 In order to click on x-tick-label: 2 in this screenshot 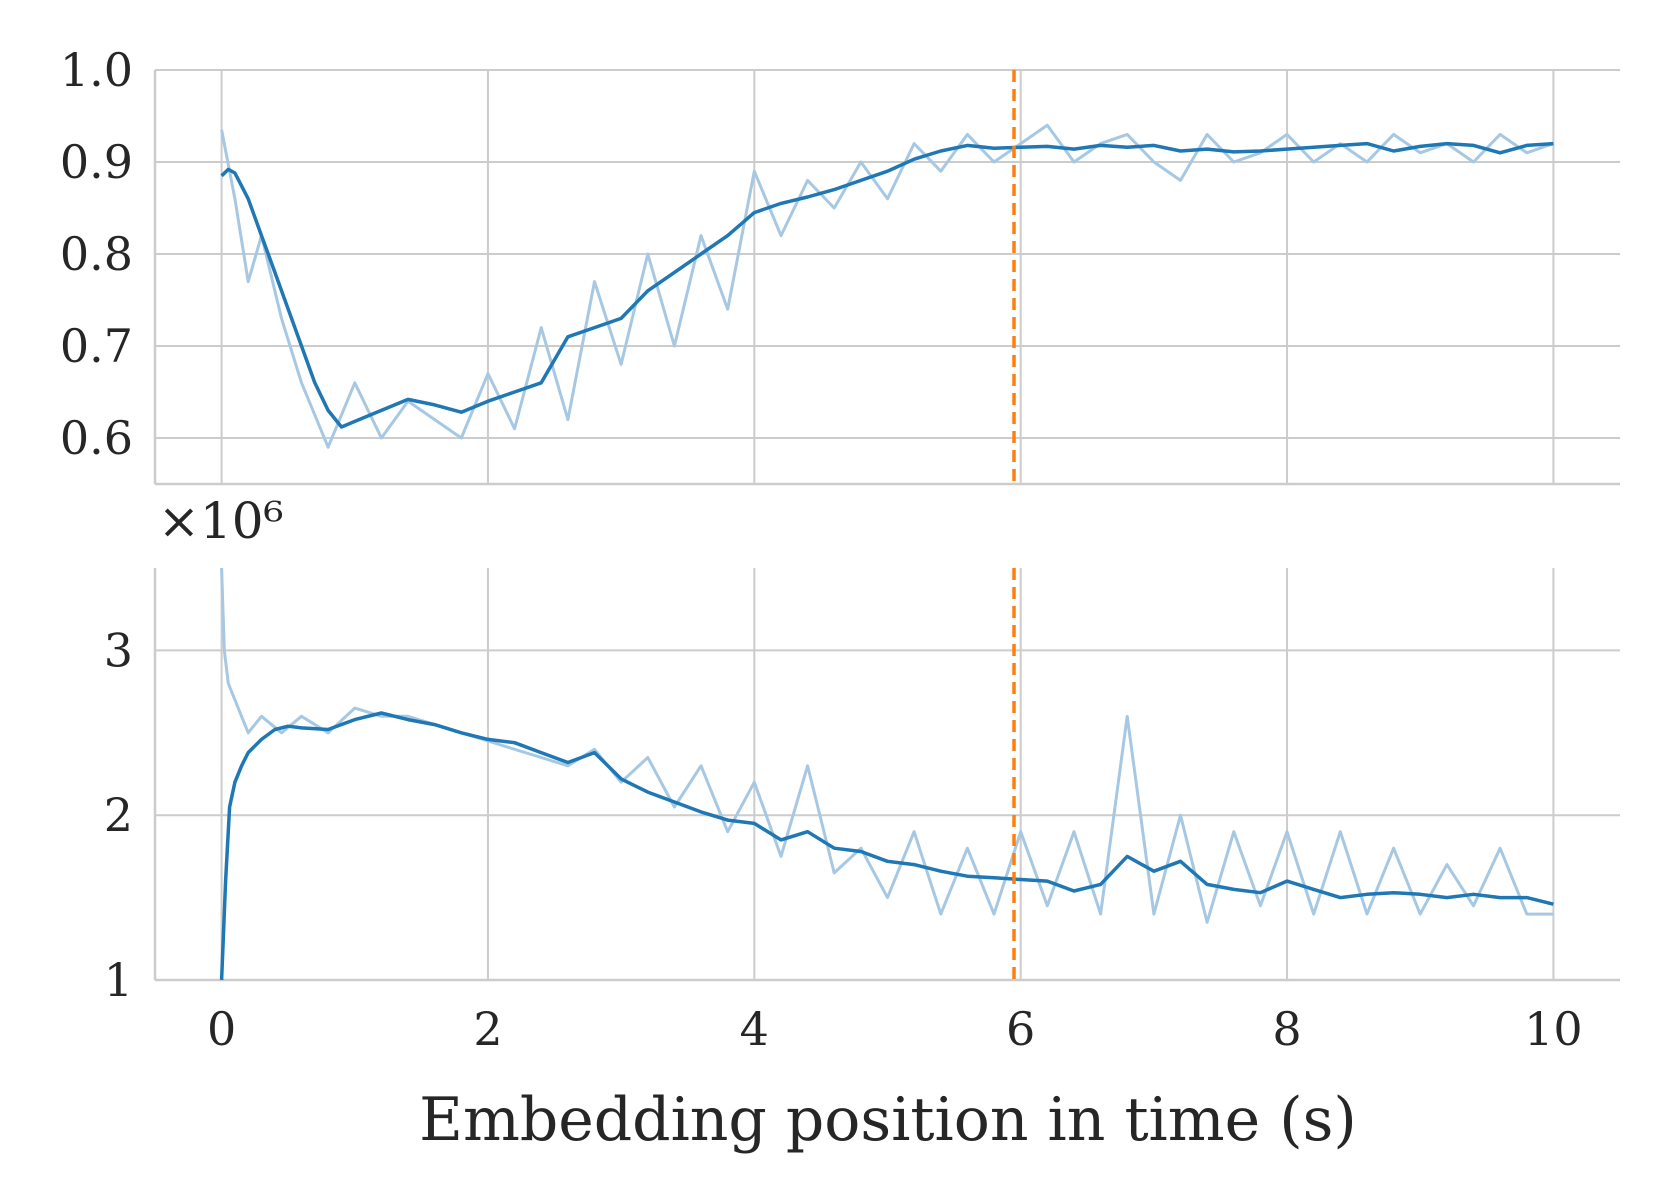, I will do `click(487, 1029)`.